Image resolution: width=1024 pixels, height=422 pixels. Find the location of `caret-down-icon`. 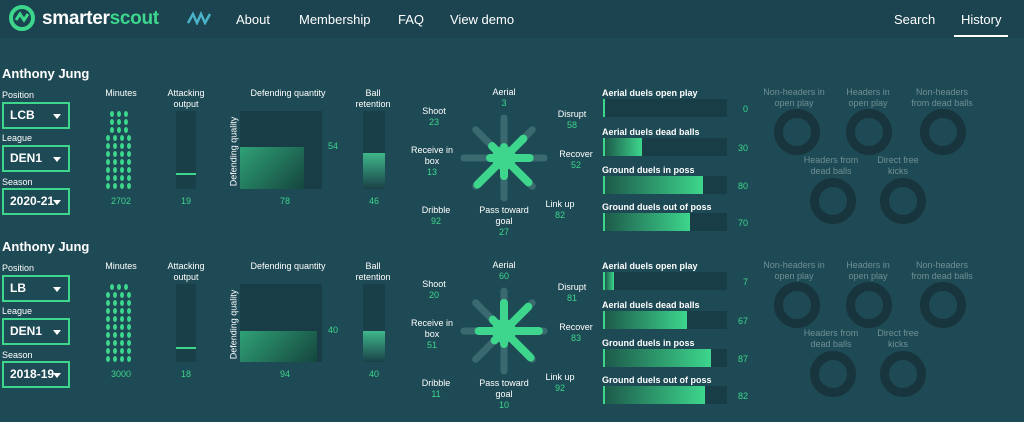

caret-down-icon is located at coordinates (57, 289).